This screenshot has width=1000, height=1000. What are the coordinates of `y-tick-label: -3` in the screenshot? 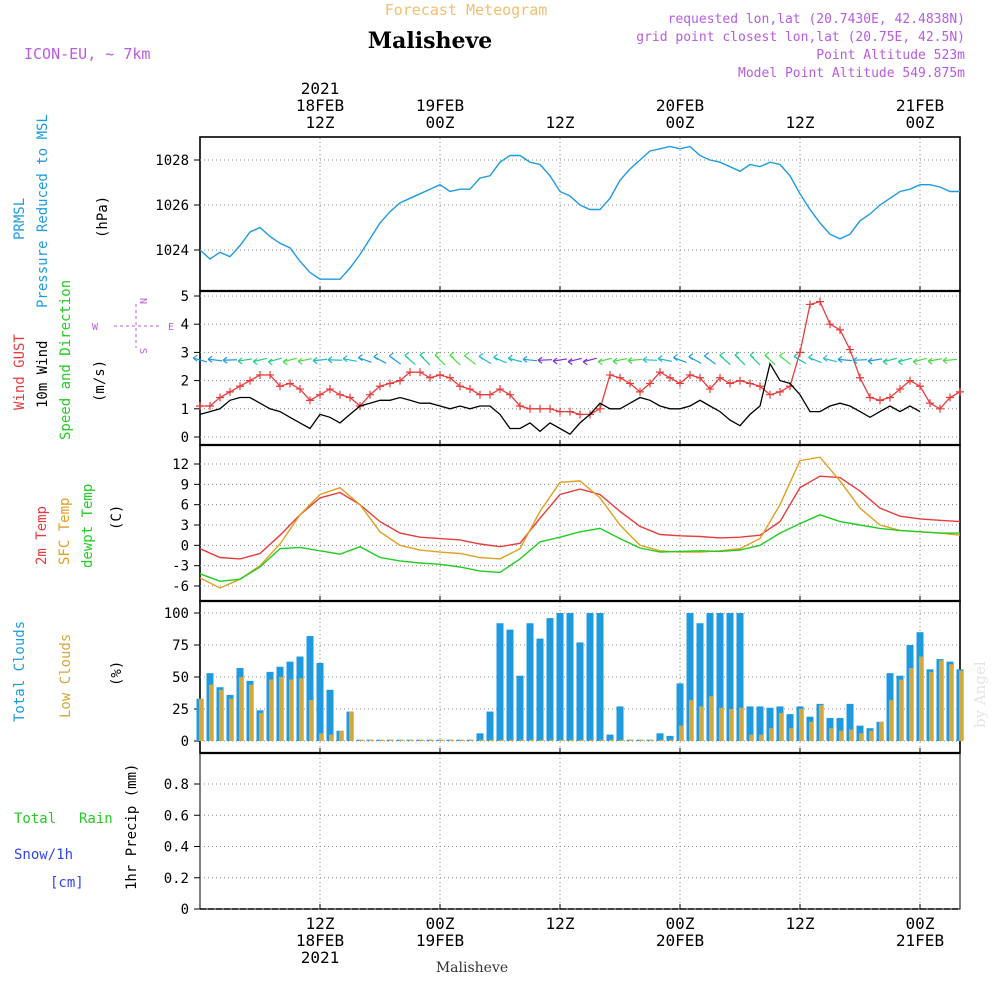 It's located at (180, 567).